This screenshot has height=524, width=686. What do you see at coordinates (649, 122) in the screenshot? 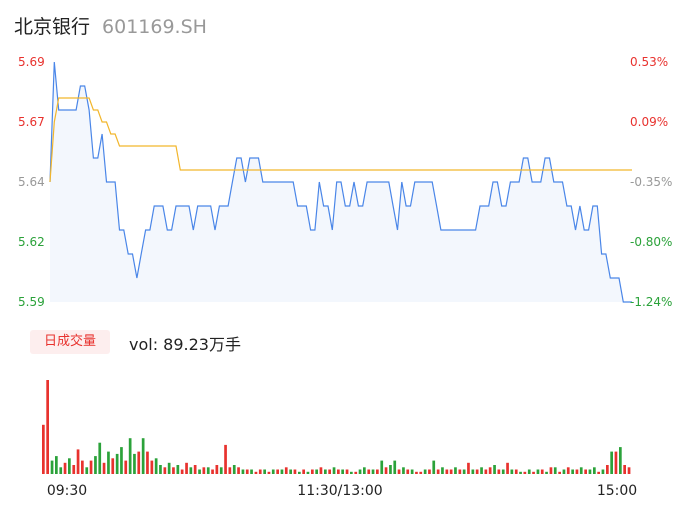
I see `right-tick-label: 0.09%` at bounding box center [649, 122].